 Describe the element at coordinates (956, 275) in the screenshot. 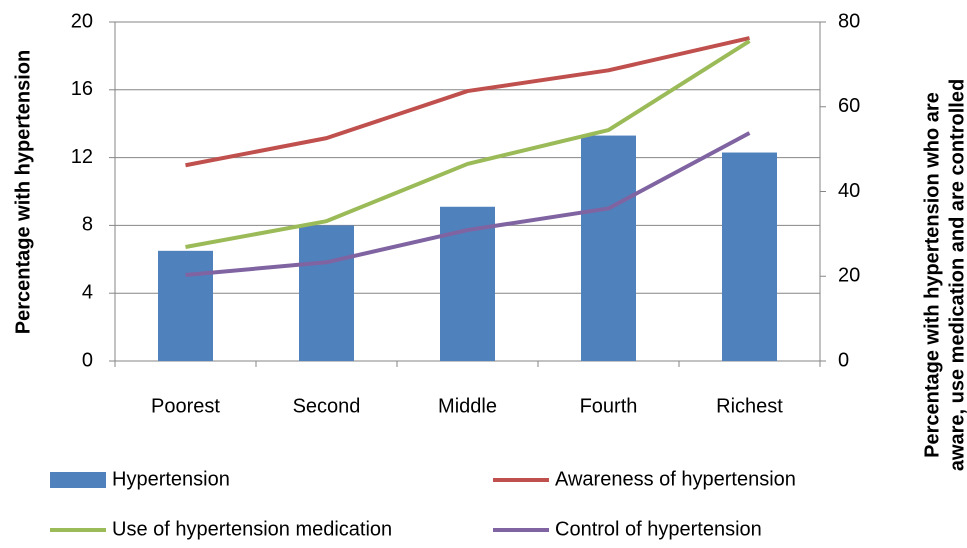

I see `y2-axis-title: aware, use medication and are controlled` at that location.